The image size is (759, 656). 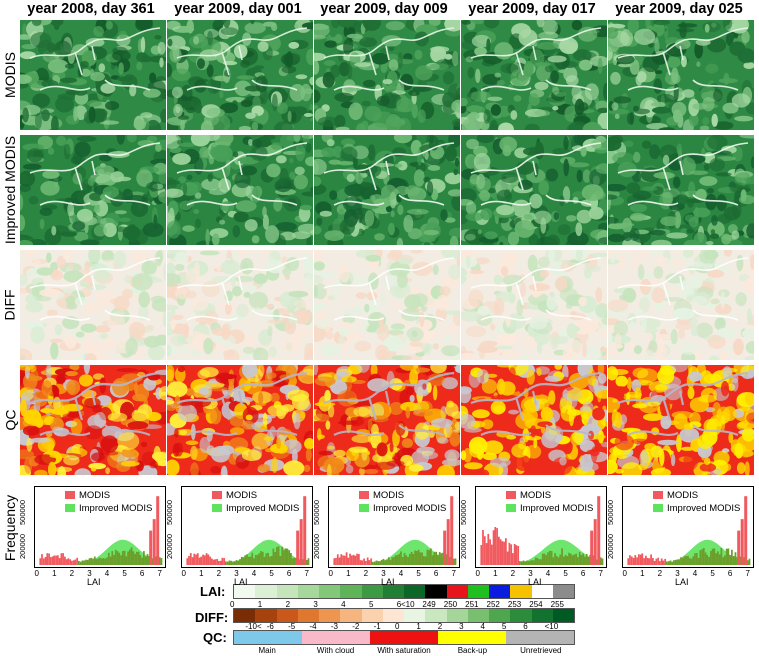 I want to click on colorbar-tick: -1, so click(x=377, y=626).